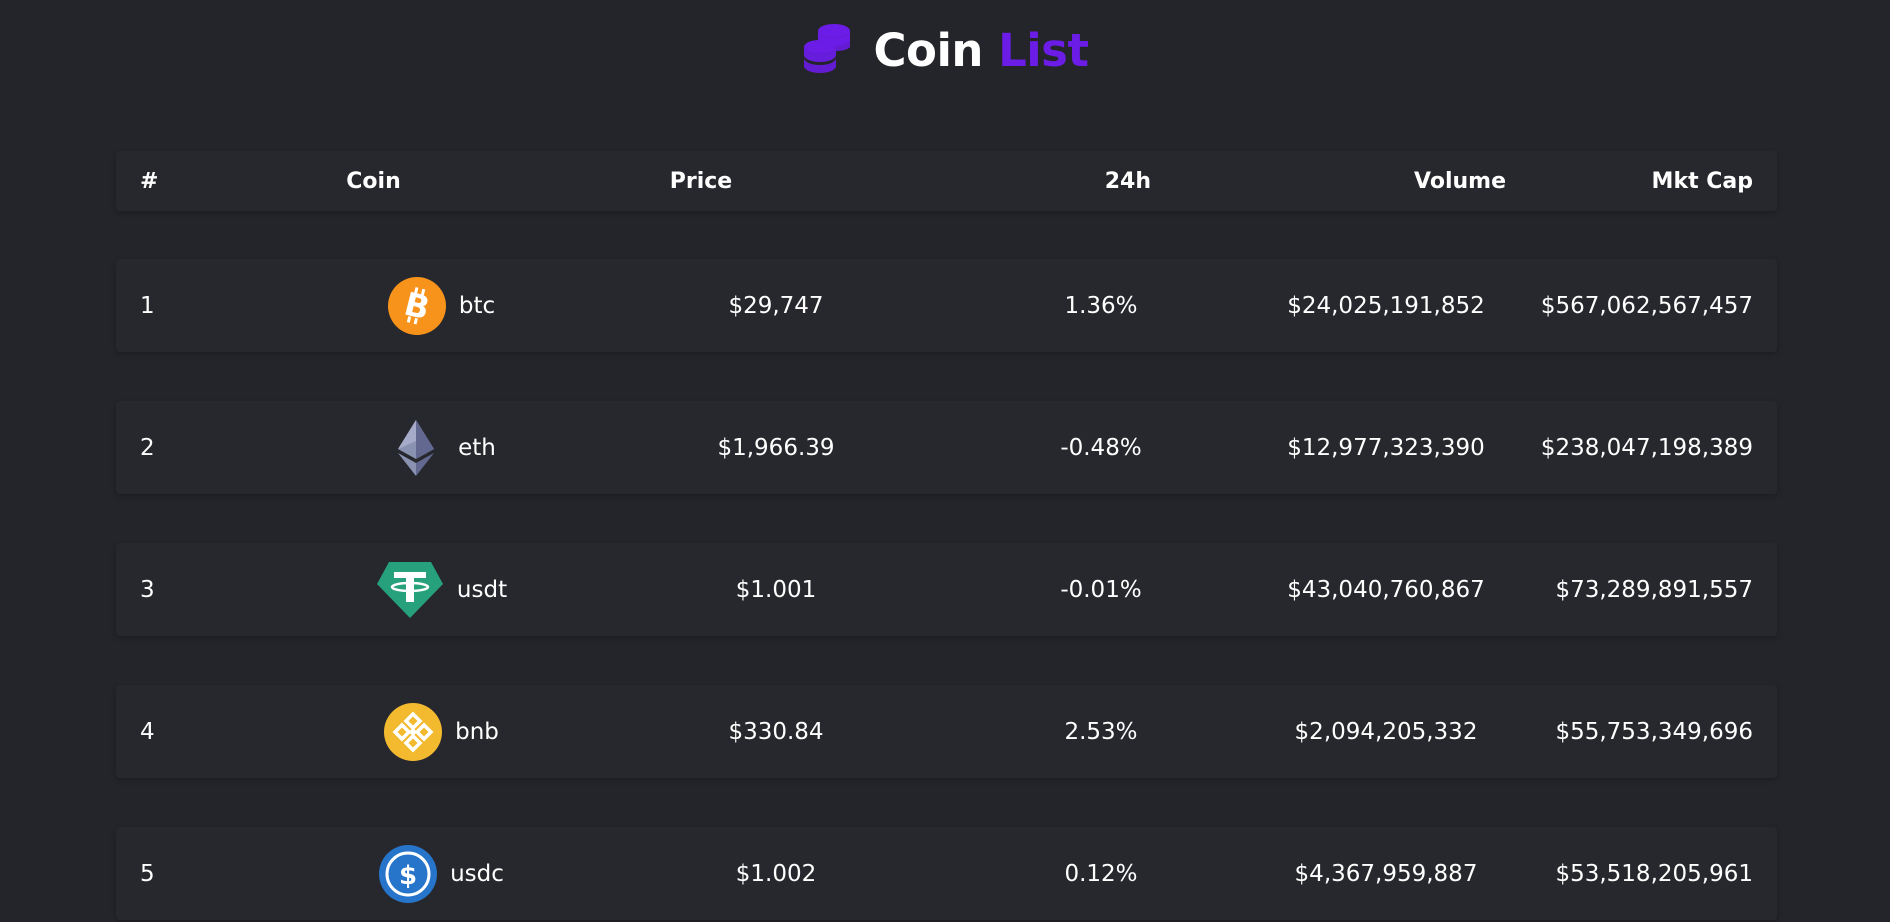 The width and height of the screenshot is (1890, 922). What do you see at coordinates (441, 447) in the screenshot?
I see `coin-cell: eth` at bounding box center [441, 447].